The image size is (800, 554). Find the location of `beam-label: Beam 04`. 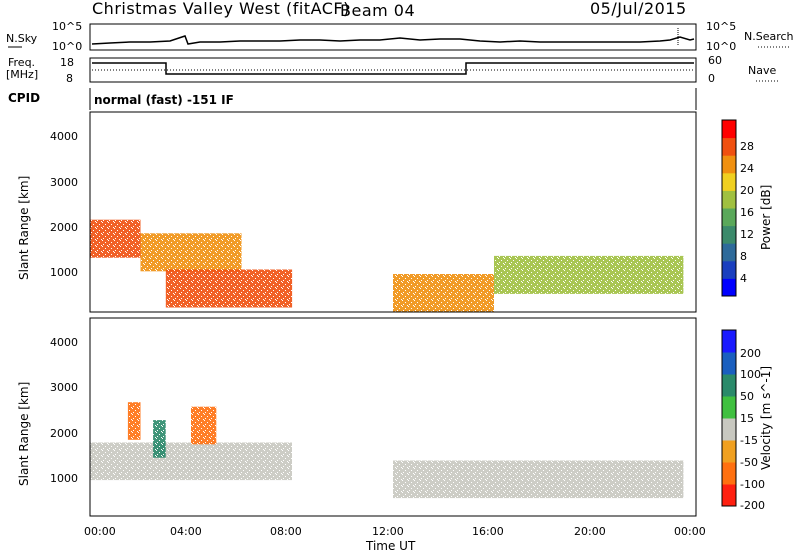

beam-label: Beam 04 is located at coordinates (377, 10).